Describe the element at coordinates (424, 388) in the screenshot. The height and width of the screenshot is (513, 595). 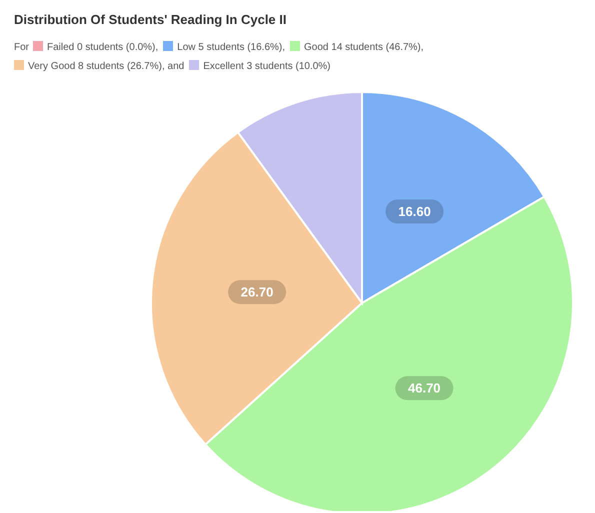
I see `data-label: 46.70` at that location.